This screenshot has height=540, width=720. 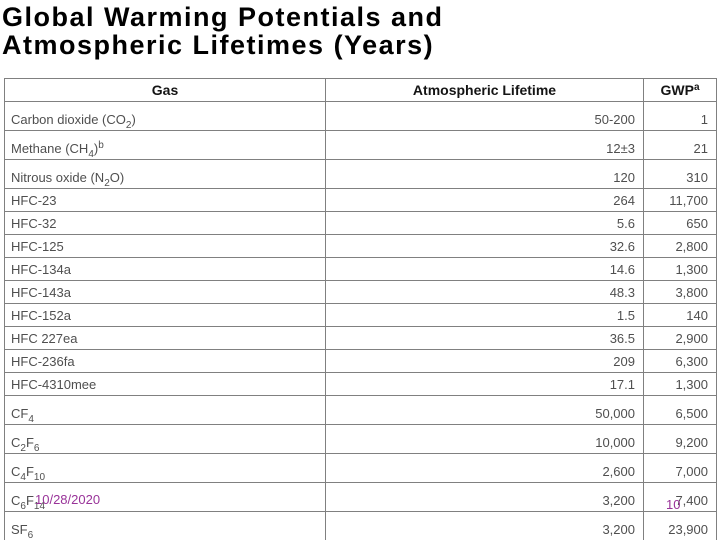 I want to click on lifetime-cell: 10,000, so click(x=484, y=439).